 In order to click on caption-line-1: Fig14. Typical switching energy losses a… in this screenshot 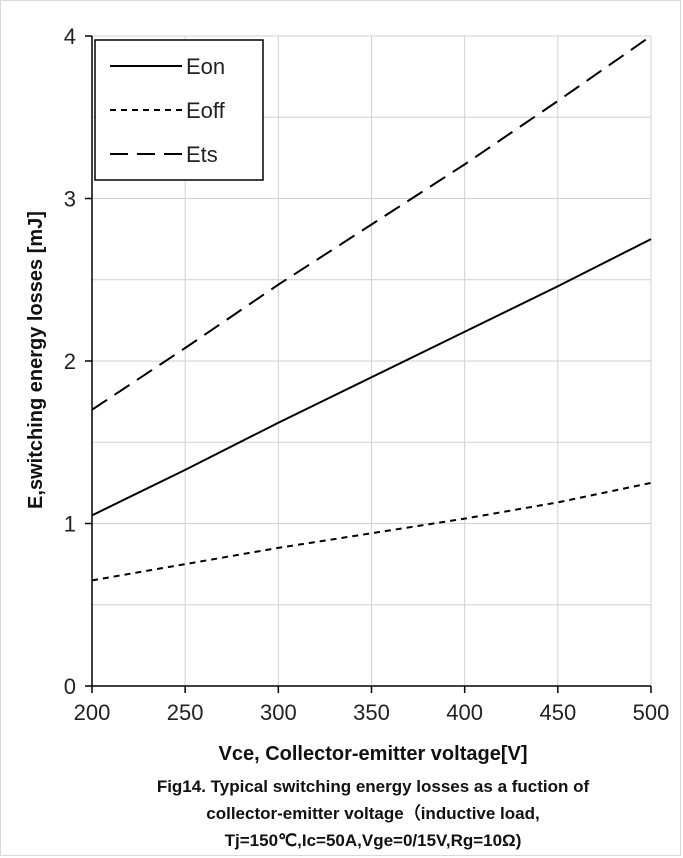, I will do `click(373, 786)`.